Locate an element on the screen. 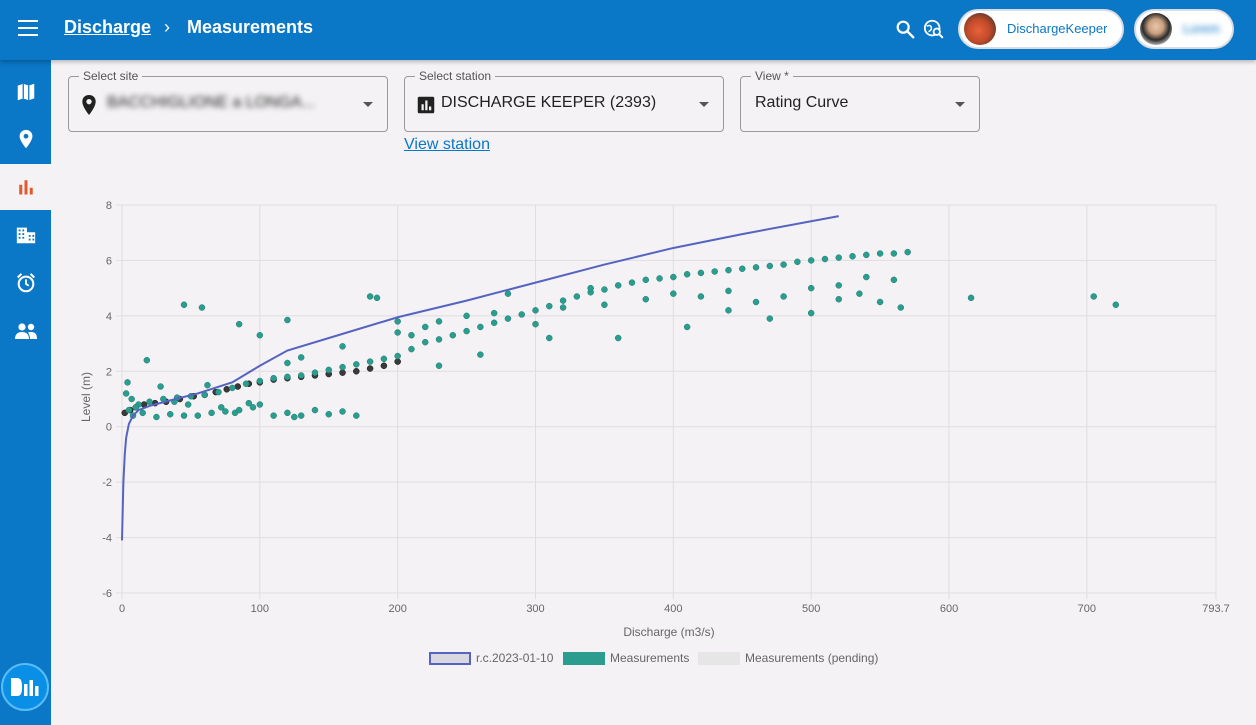  view-select-label: View * is located at coordinates (772, 76).